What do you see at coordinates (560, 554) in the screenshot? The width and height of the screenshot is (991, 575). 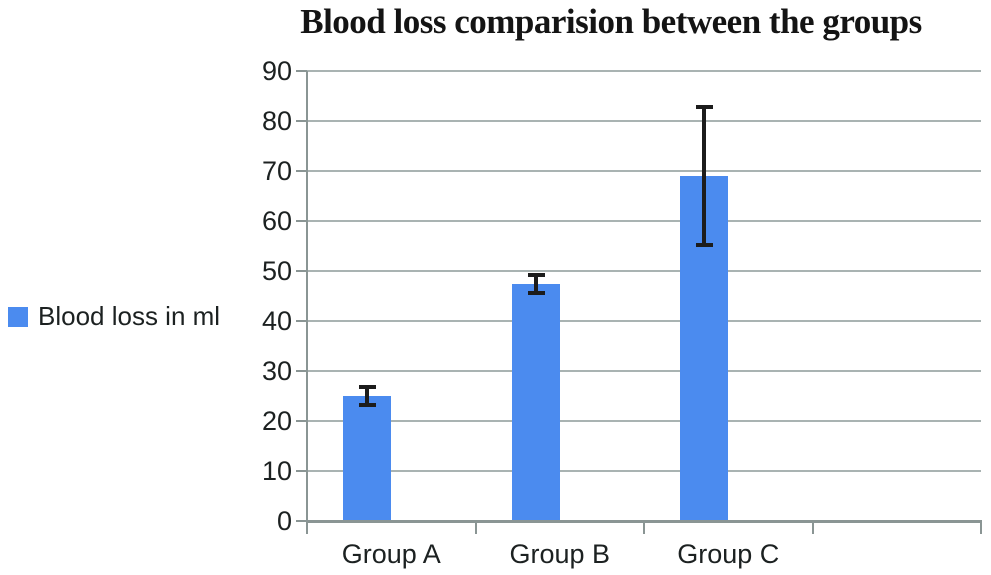 I see `x-category-label: Group B` at bounding box center [560, 554].